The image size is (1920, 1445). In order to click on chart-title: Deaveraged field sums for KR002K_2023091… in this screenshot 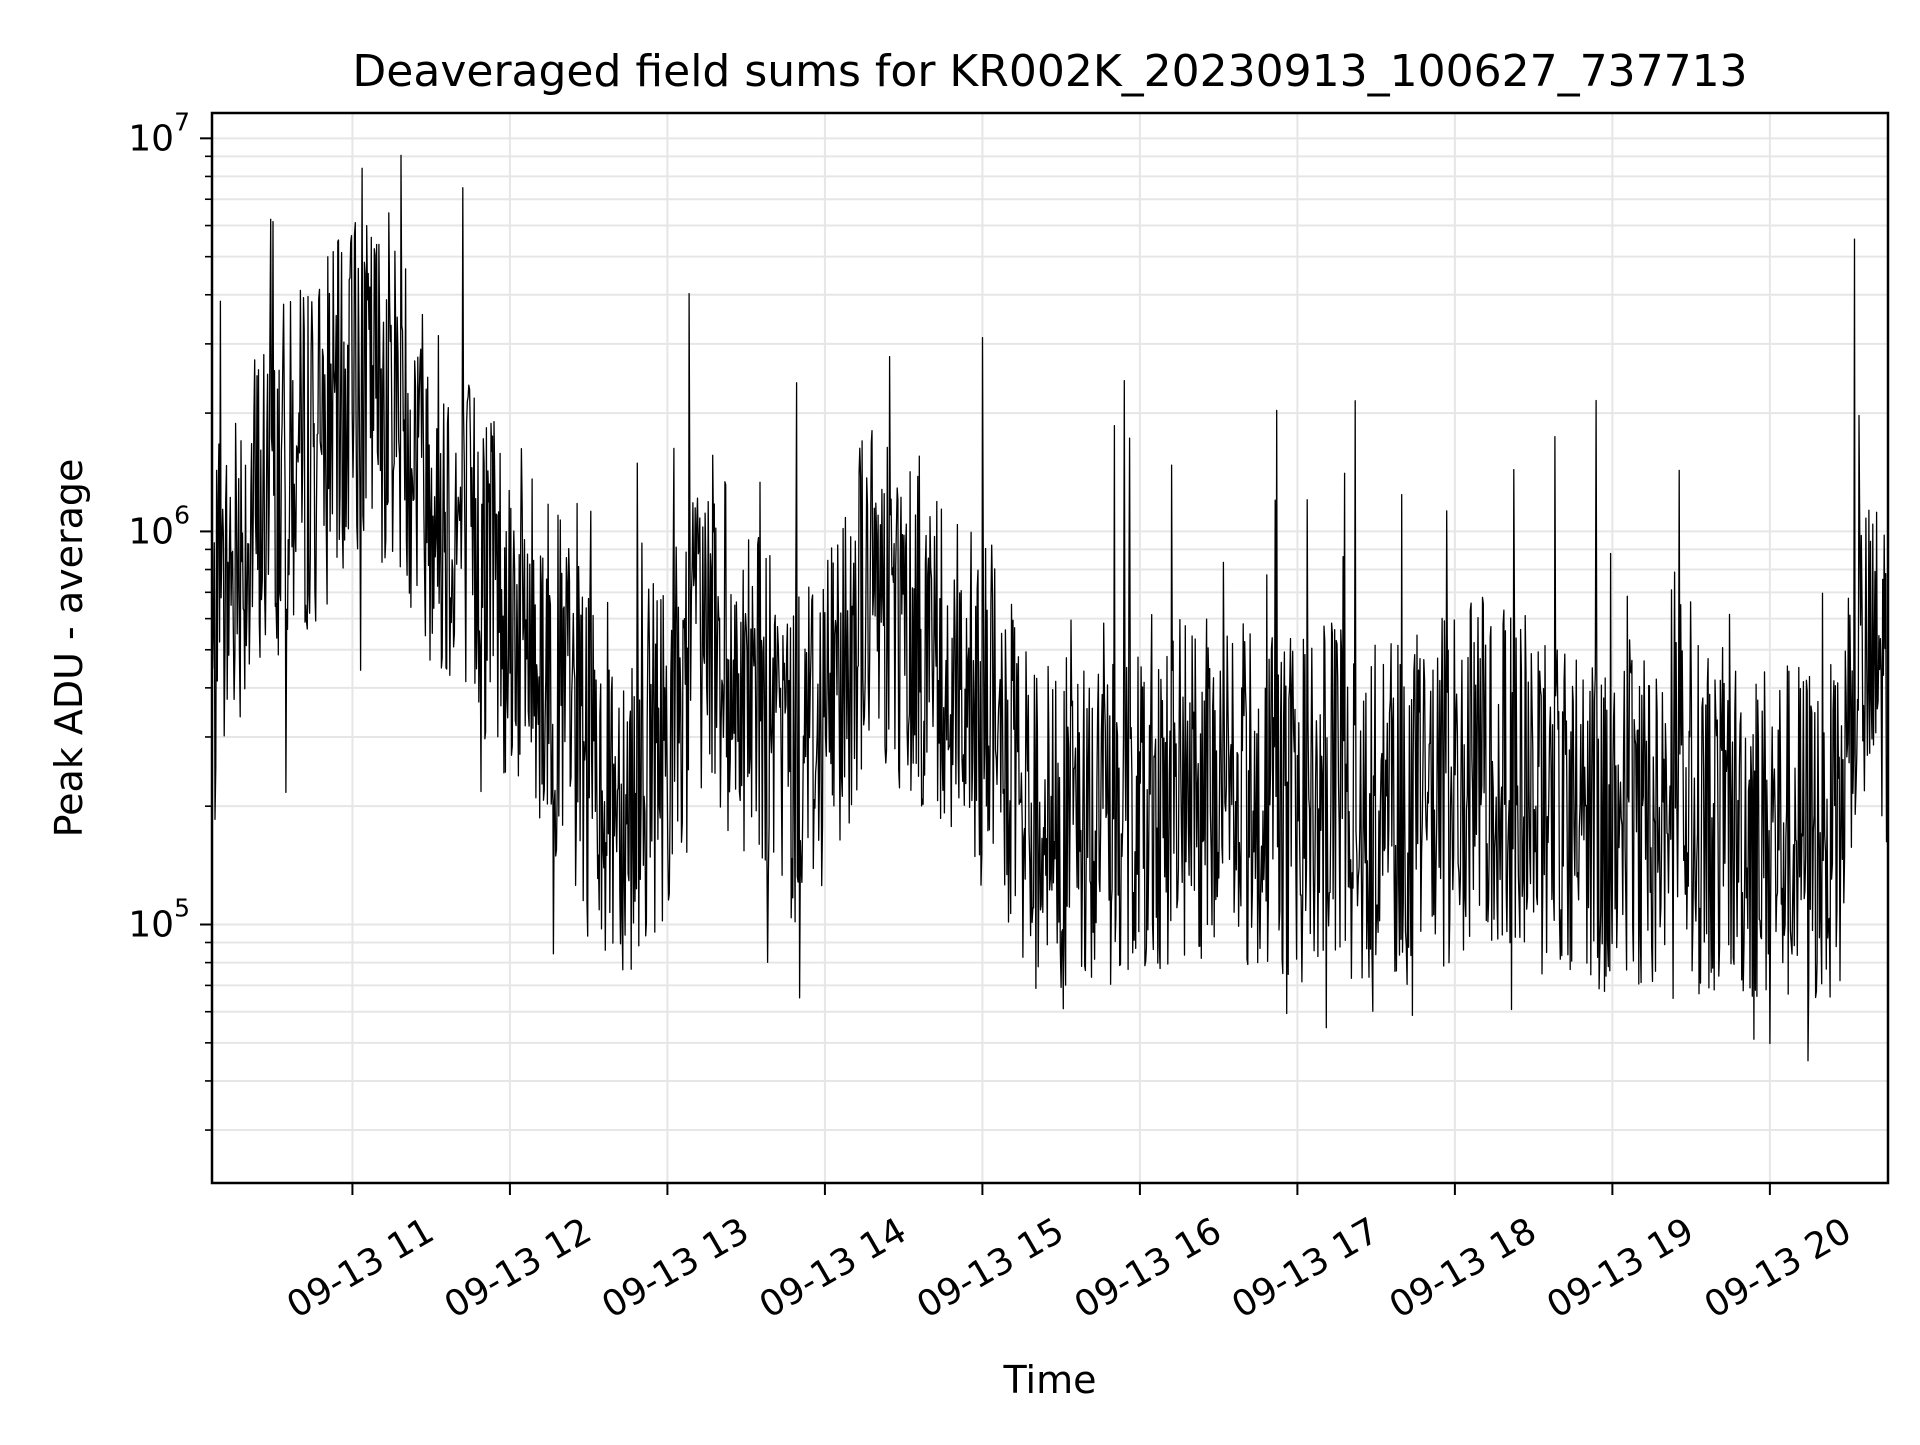, I will do `click(1049, 71)`.